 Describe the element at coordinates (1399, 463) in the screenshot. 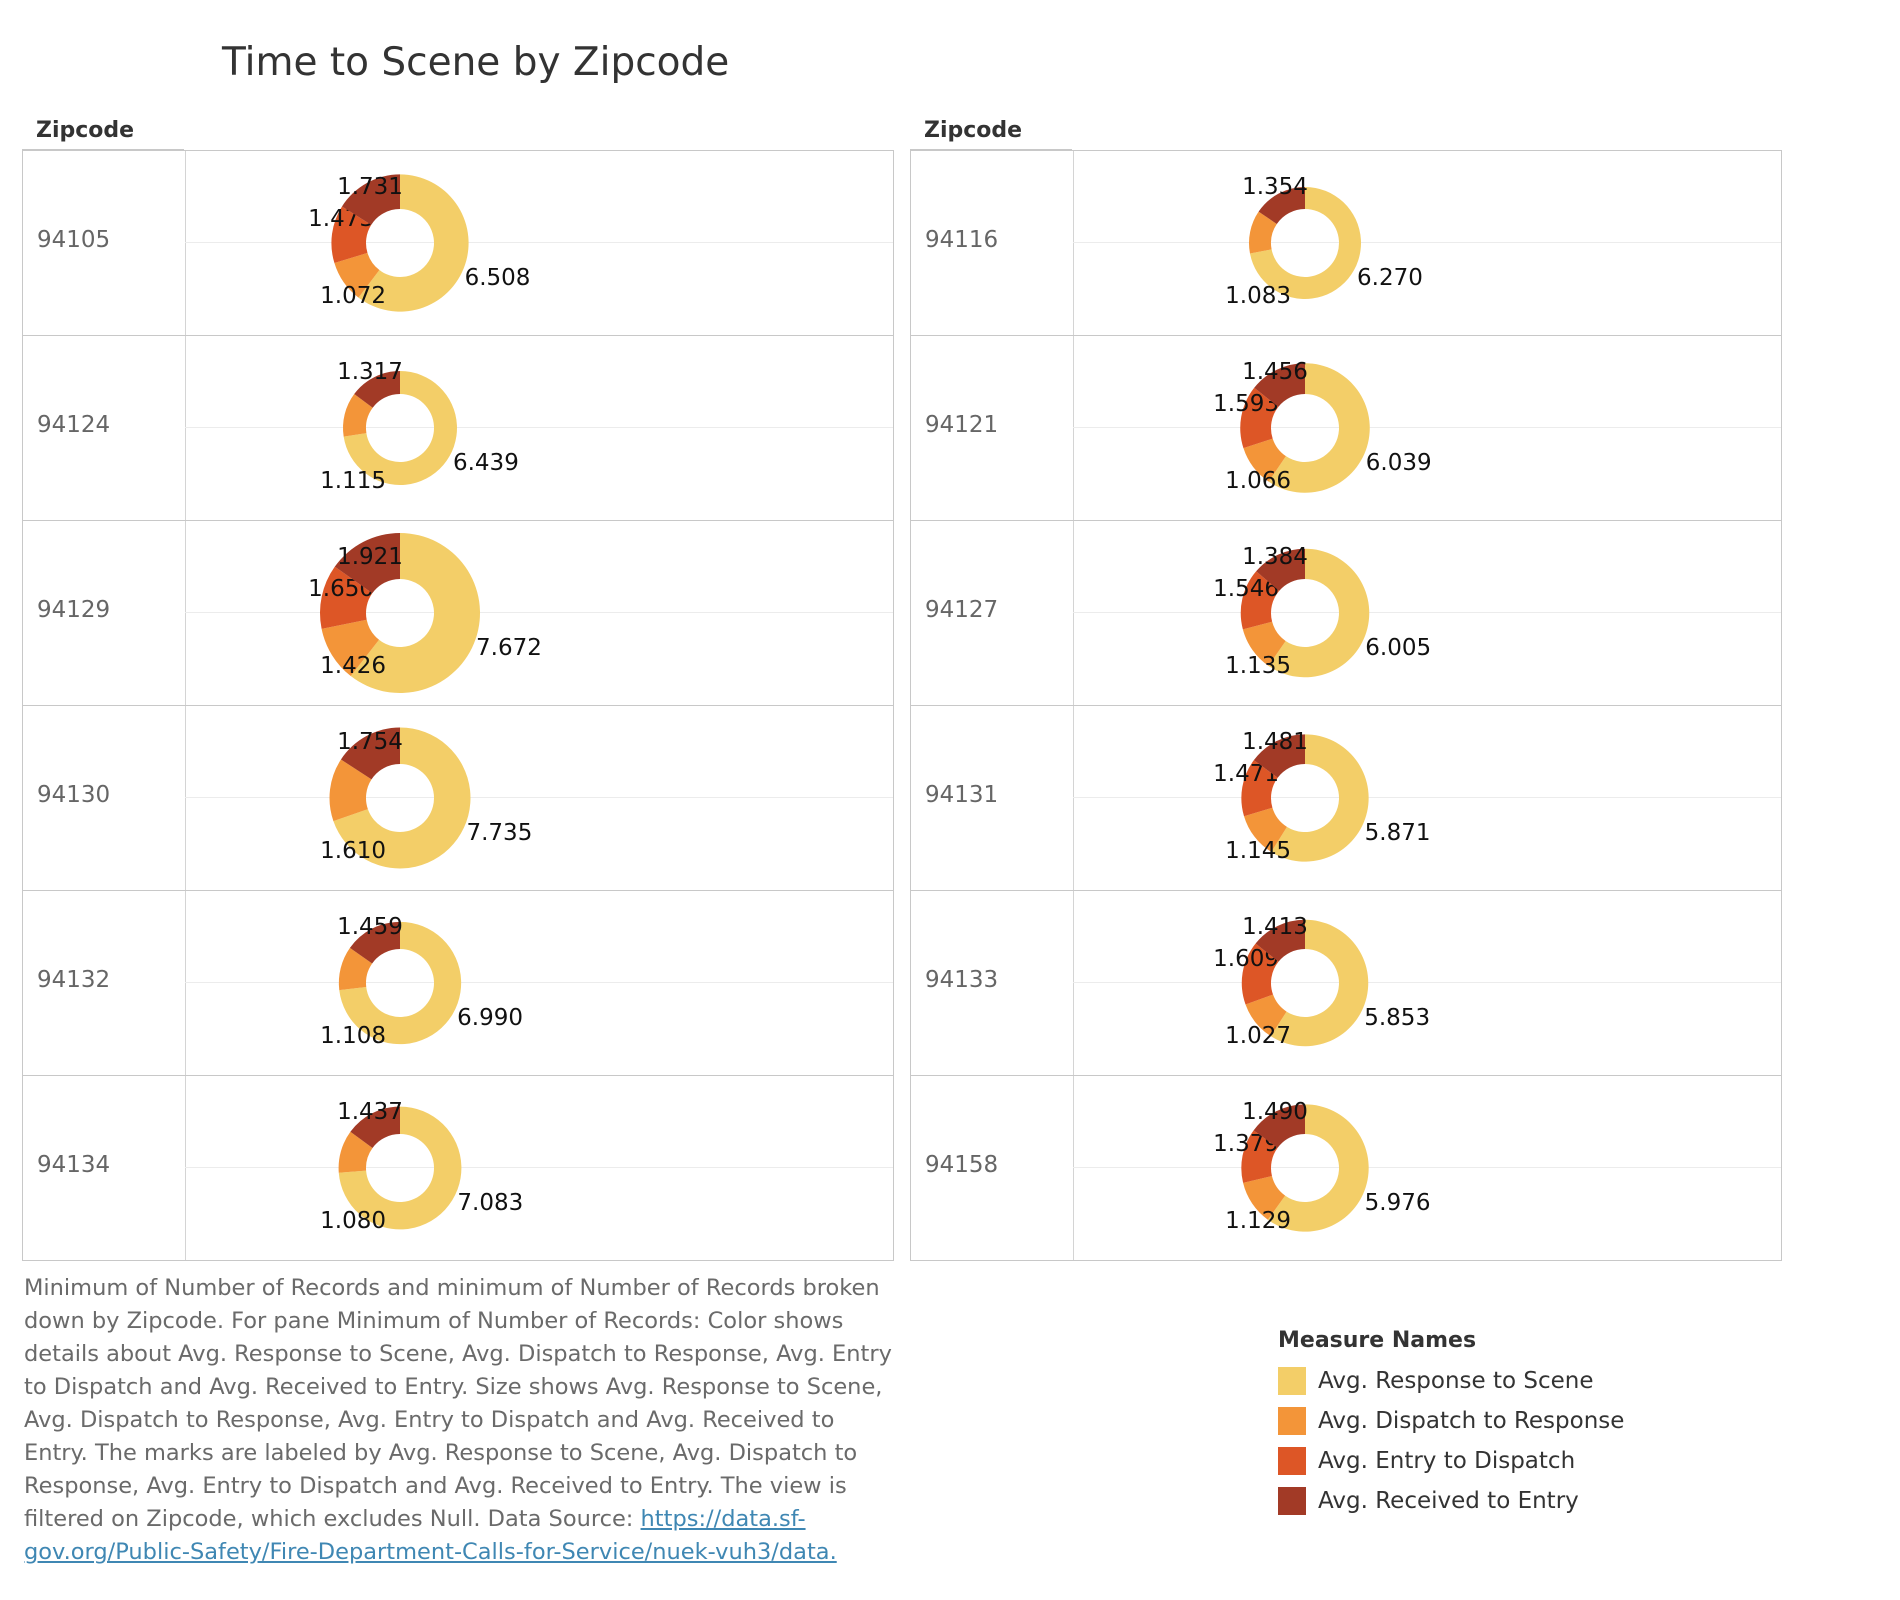

I see `slice-value-label: 6.039` at that location.